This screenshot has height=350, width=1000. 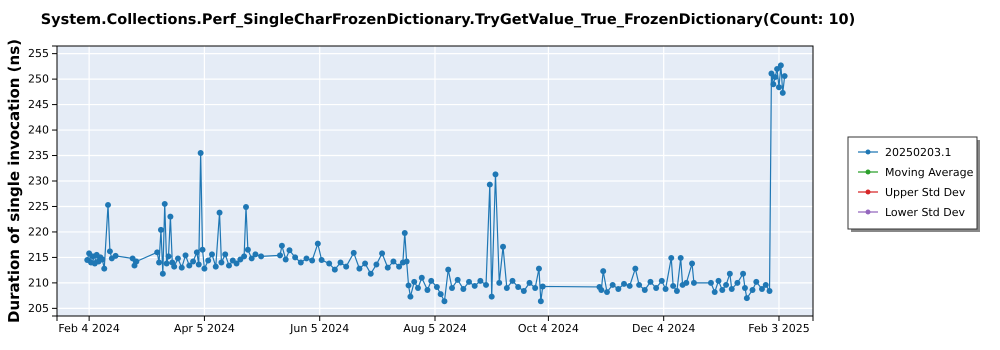 I want to click on y-axis-title: Duration of single invocation (ns), so click(x=14, y=181).